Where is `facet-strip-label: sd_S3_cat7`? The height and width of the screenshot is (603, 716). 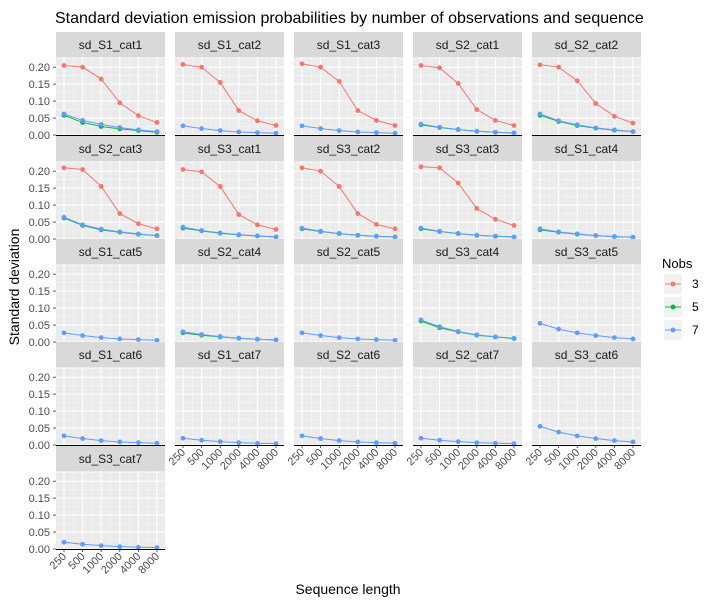
facet-strip-label: sd_S3_cat7 is located at coordinates (111, 459).